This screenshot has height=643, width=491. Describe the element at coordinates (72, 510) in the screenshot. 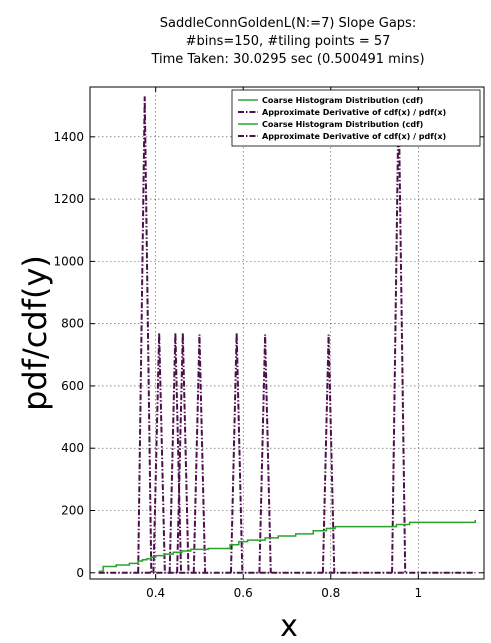

I see `y-tick-label: 200` at that location.